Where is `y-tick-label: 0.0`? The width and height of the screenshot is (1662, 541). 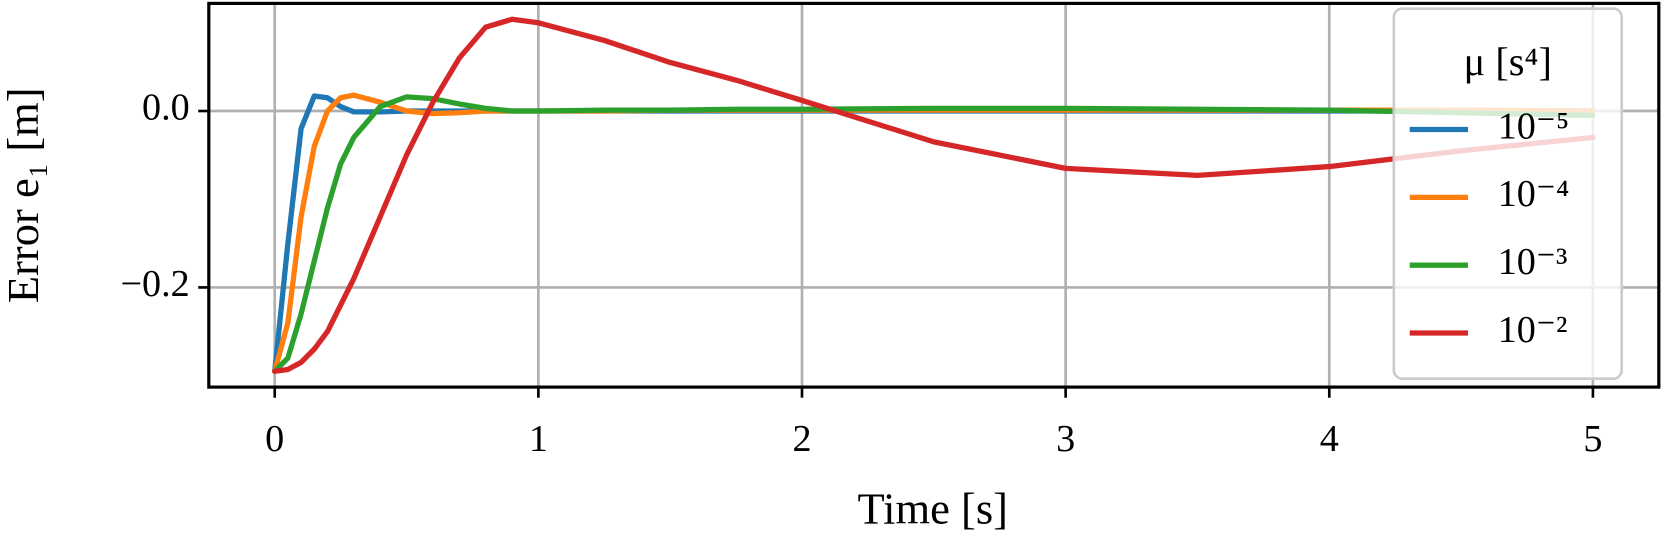
y-tick-label: 0.0 is located at coordinates (166, 108).